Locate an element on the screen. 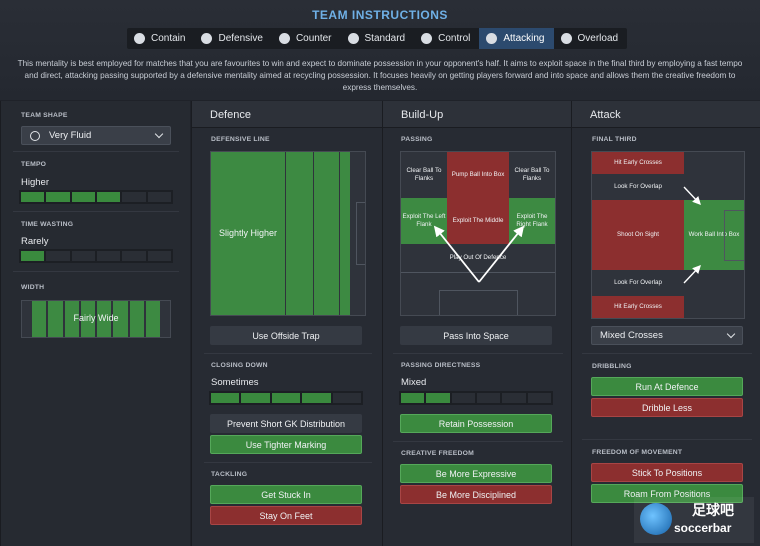 The height and width of the screenshot is (546, 760). use-offside-trap-button: Use Offside Trap is located at coordinates (286, 335).